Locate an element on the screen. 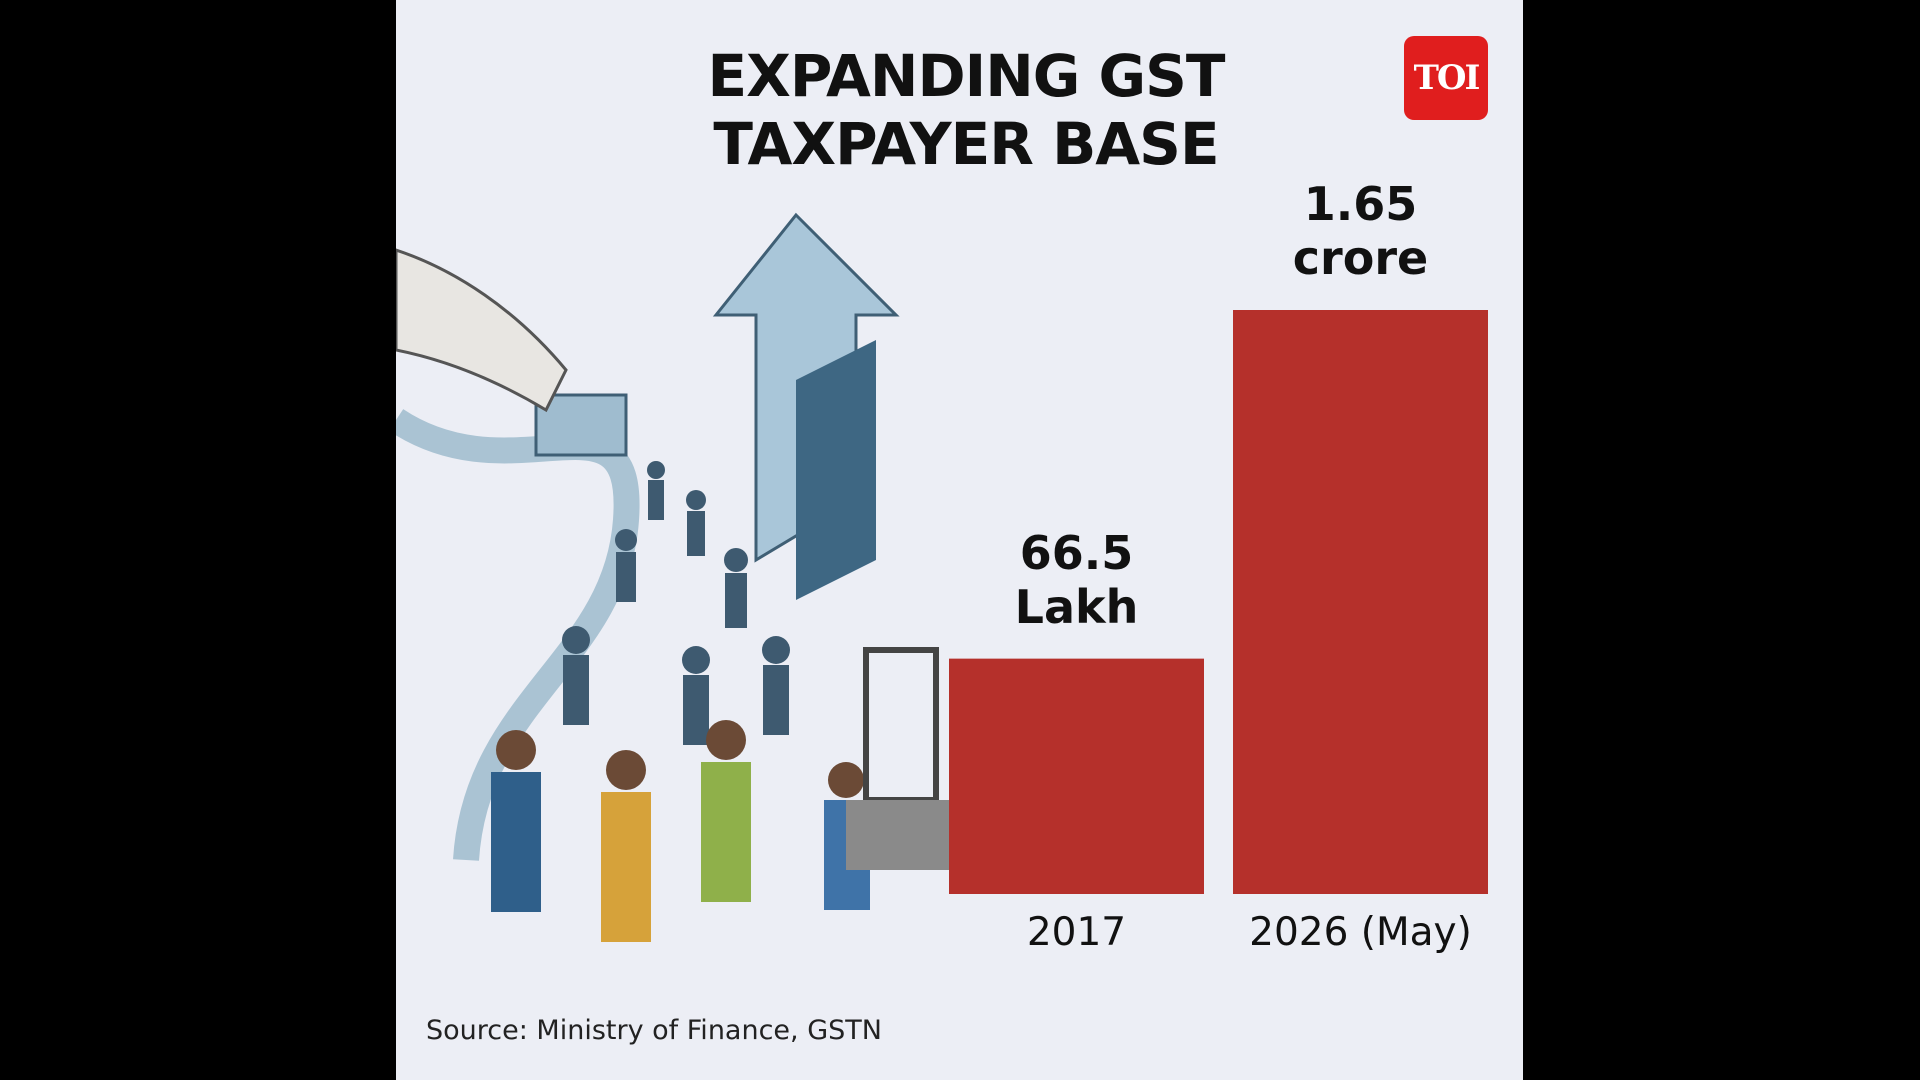 The width and height of the screenshot is (1920, 1080). value-label: 1.65 crore is located at coordinates (1360, 231).